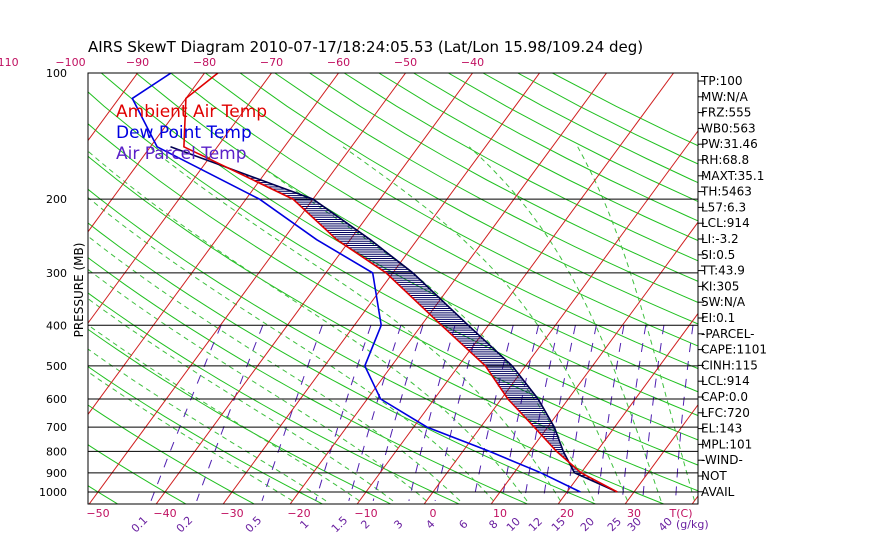 The height and width of the screenshot is (560, 870). I want to click on index-item: EL:143, so click(721, 429).